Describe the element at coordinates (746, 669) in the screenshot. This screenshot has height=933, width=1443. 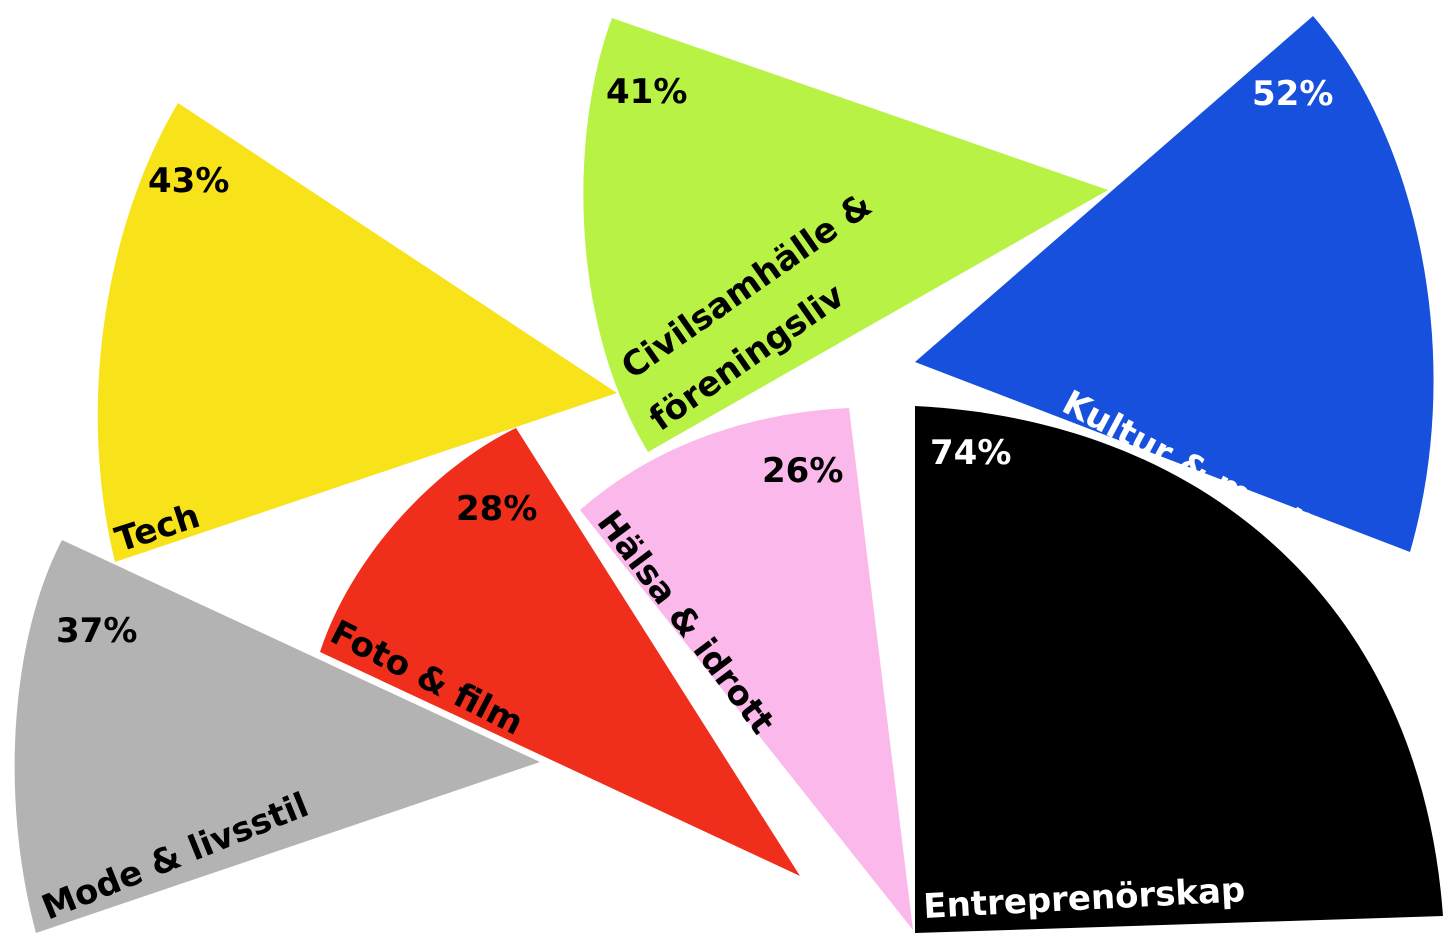
I see `slice-halsa-wedge` at that location.